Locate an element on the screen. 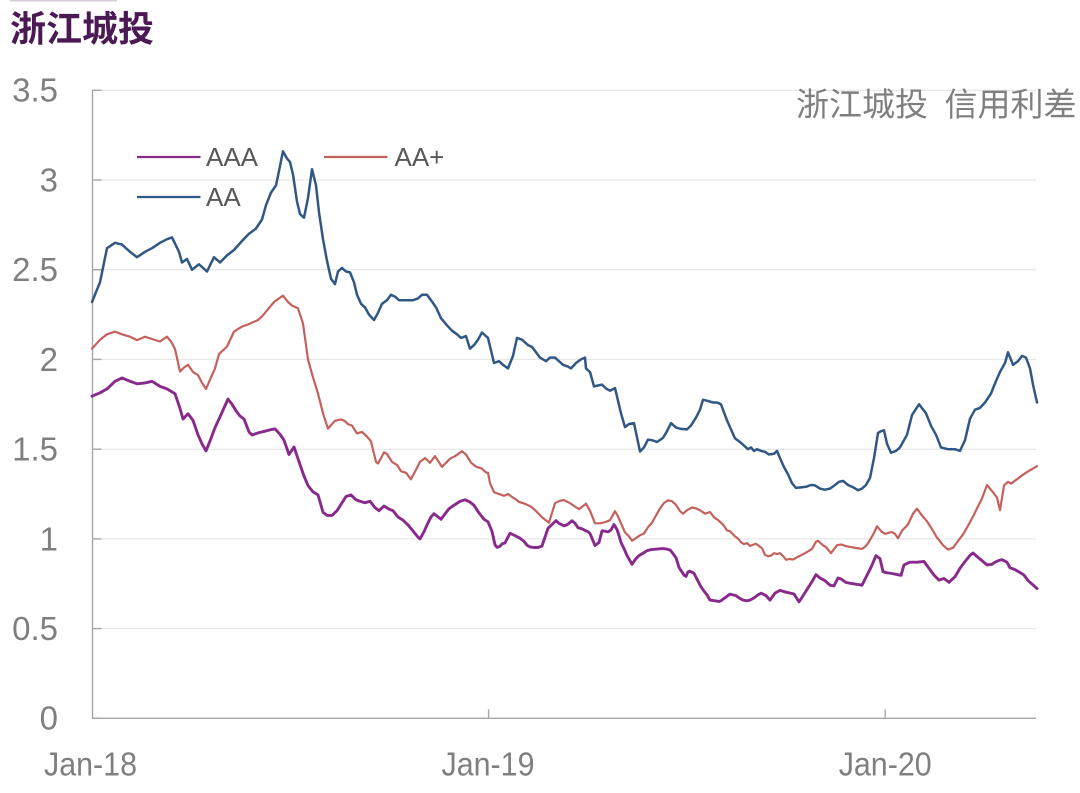 The width and height of the screenshot is (1080, 793). svg-text: Jan-18 is located at coordinates (90, 764).